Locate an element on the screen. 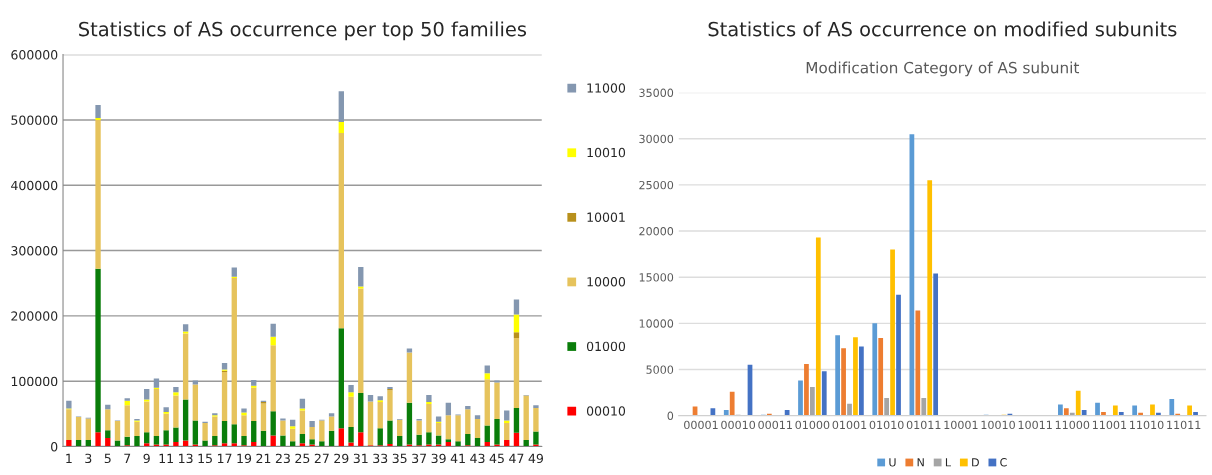 The width and height of the screenshot is (1212, 475). x-tick-label: 7 is located at coordinates (127, 458).